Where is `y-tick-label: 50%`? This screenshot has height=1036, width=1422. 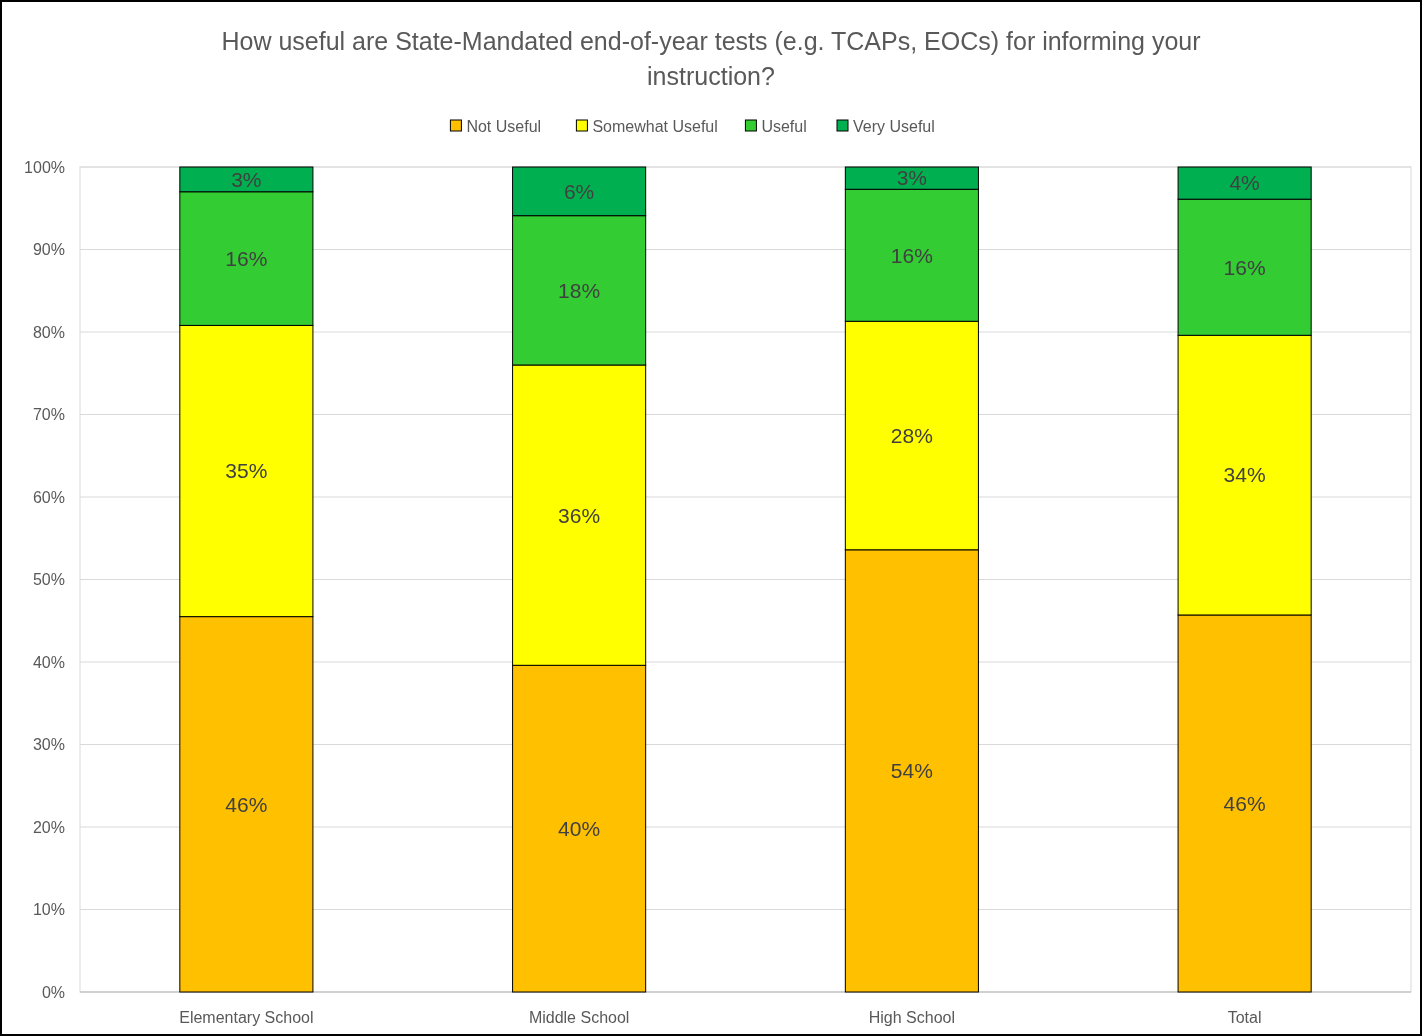 y-tick-label: 50% is located at coordinates (48, 580).